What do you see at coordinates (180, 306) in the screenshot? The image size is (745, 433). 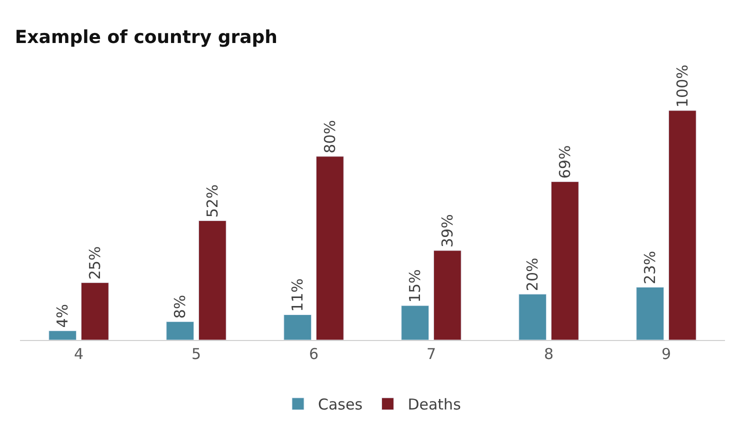 I see `data-label: 8%` at bounding box center [180, 306].